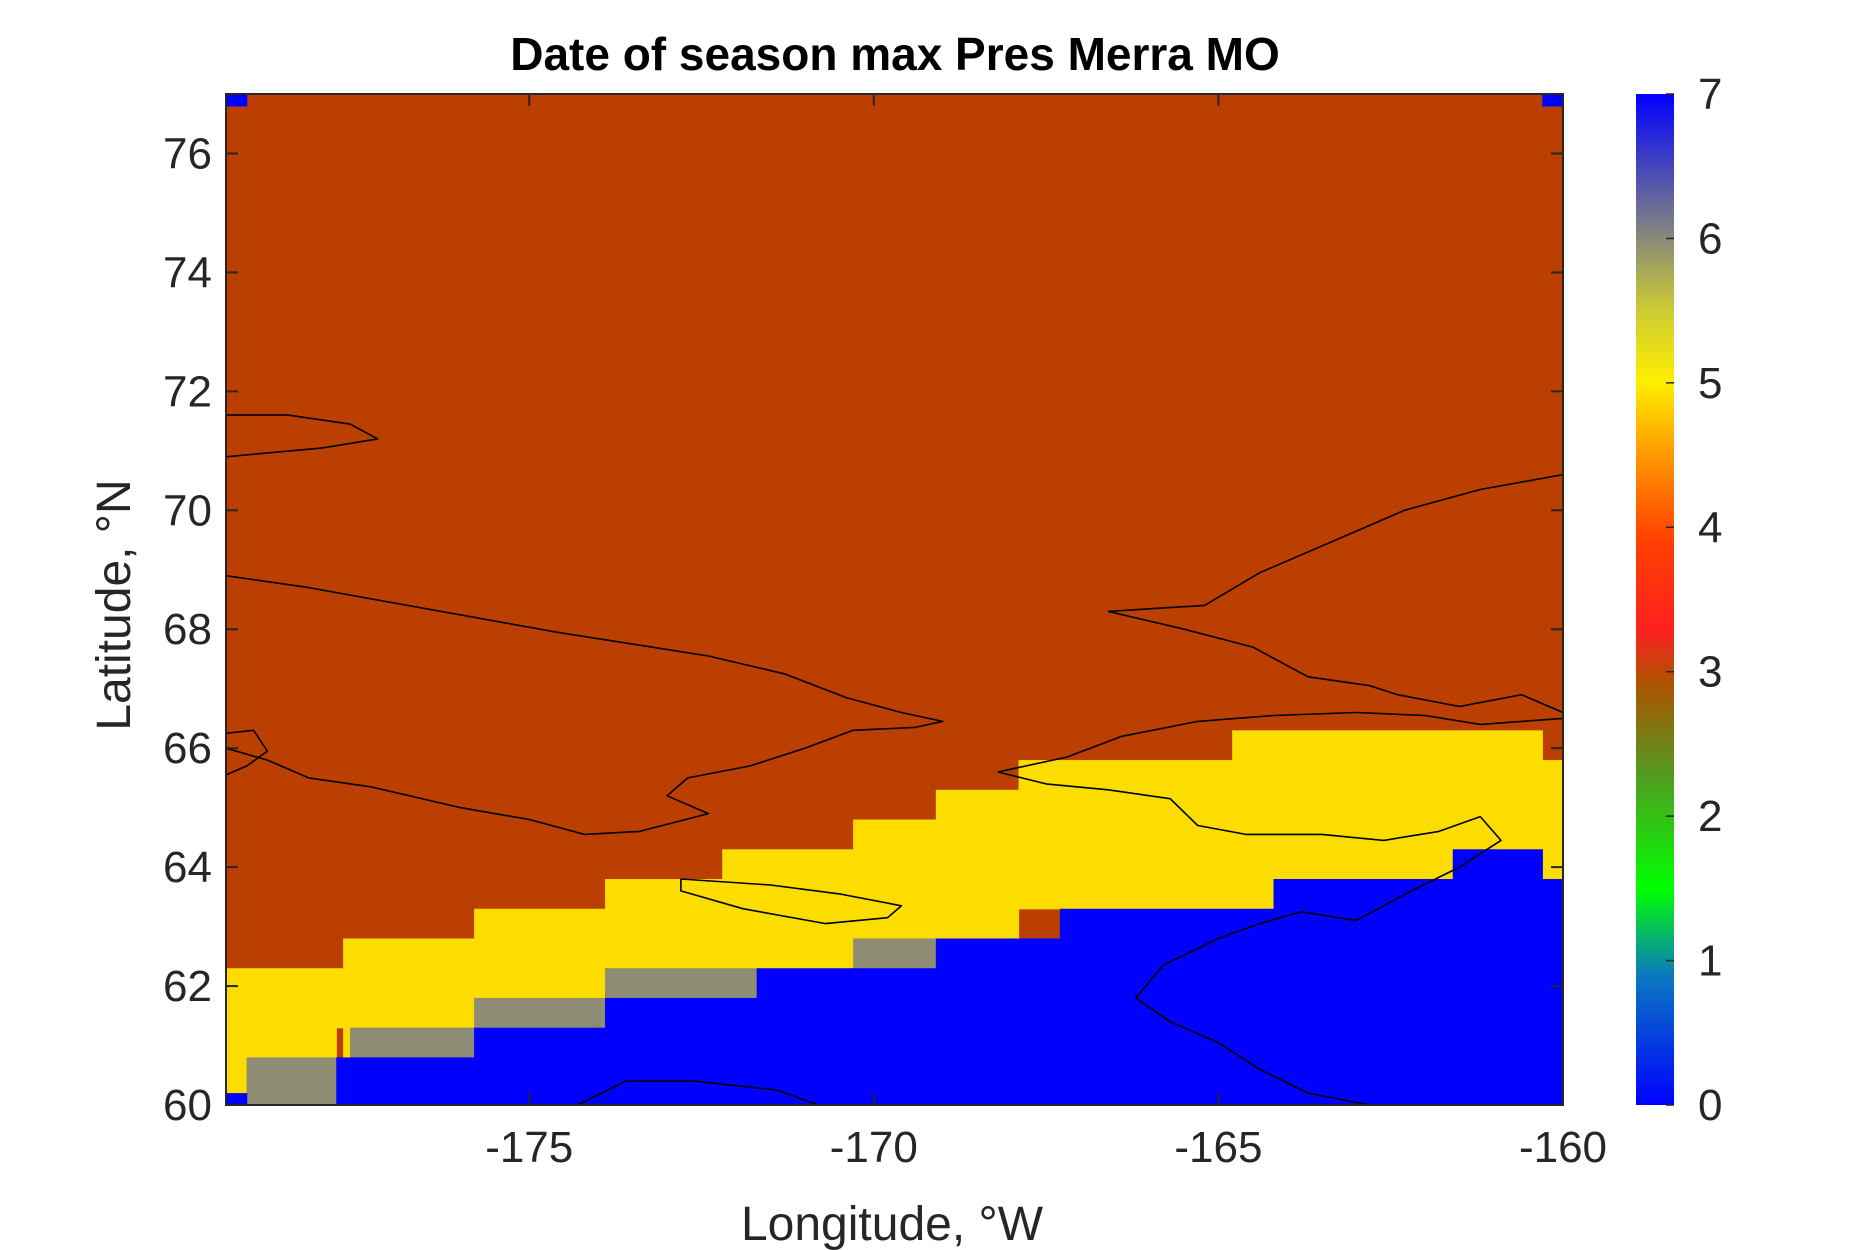 The image size is (1875, 1250). I want to click on y-axis-label: Latitude, °N, so click(114, 604).